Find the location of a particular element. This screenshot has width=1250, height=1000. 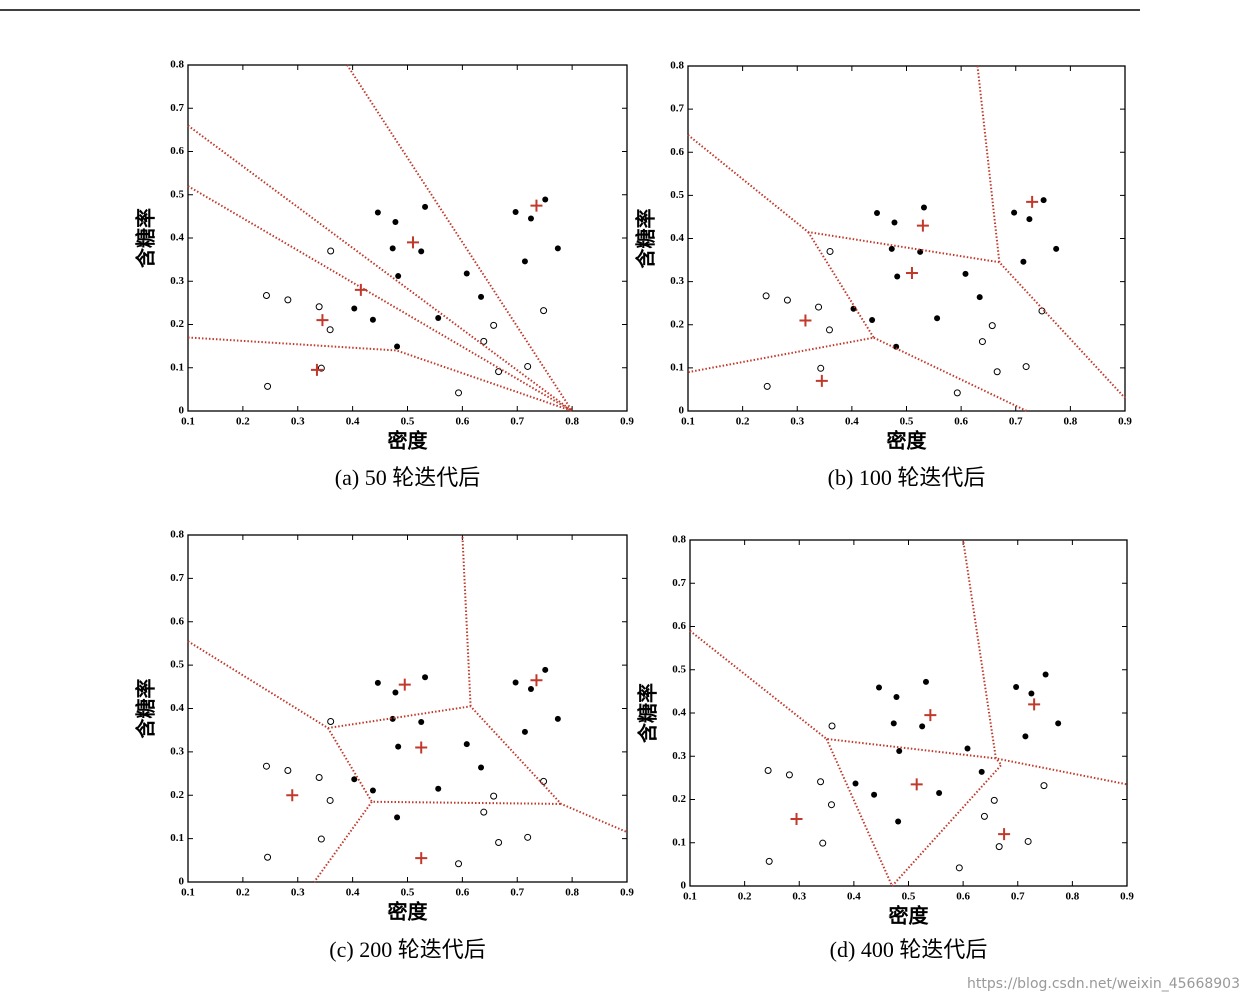

y-tick-label: 0.2 is located at coordinates (679, 799).